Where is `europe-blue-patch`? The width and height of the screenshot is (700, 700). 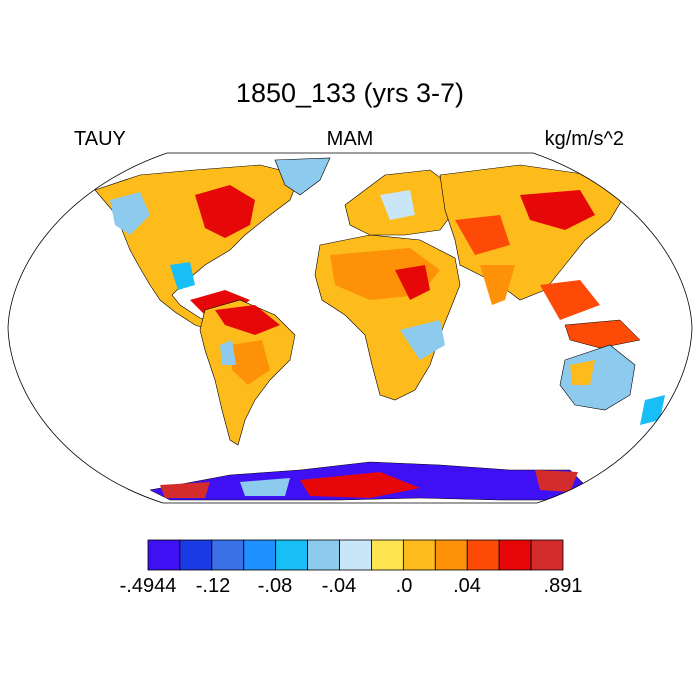
europe-blue-patch is located at coordinates (397, 205).